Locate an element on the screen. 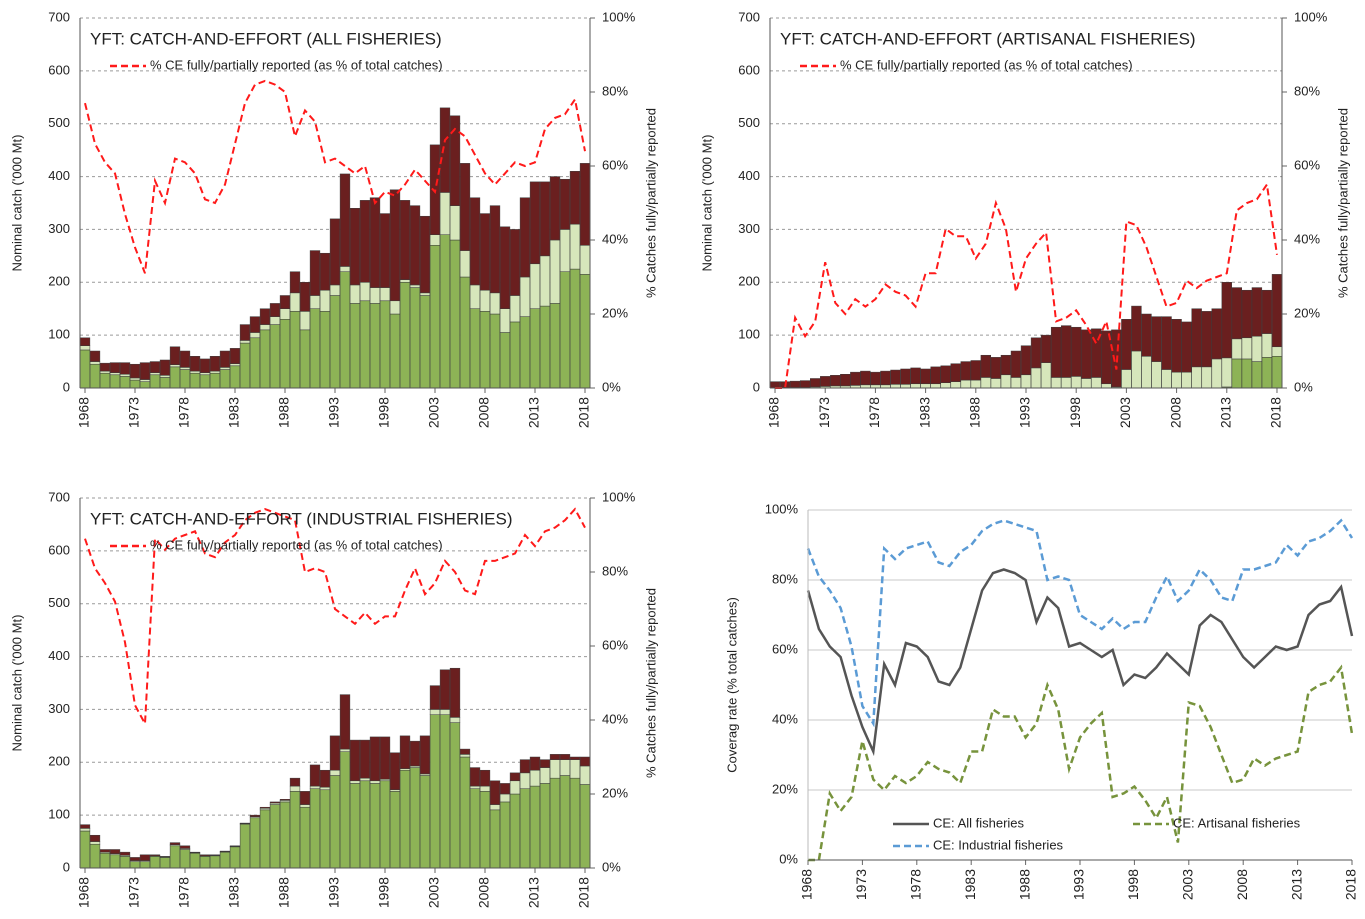 This screenshot has height=919, width=1365. y-tick-label: 0 is located at coordinates (66, 866).